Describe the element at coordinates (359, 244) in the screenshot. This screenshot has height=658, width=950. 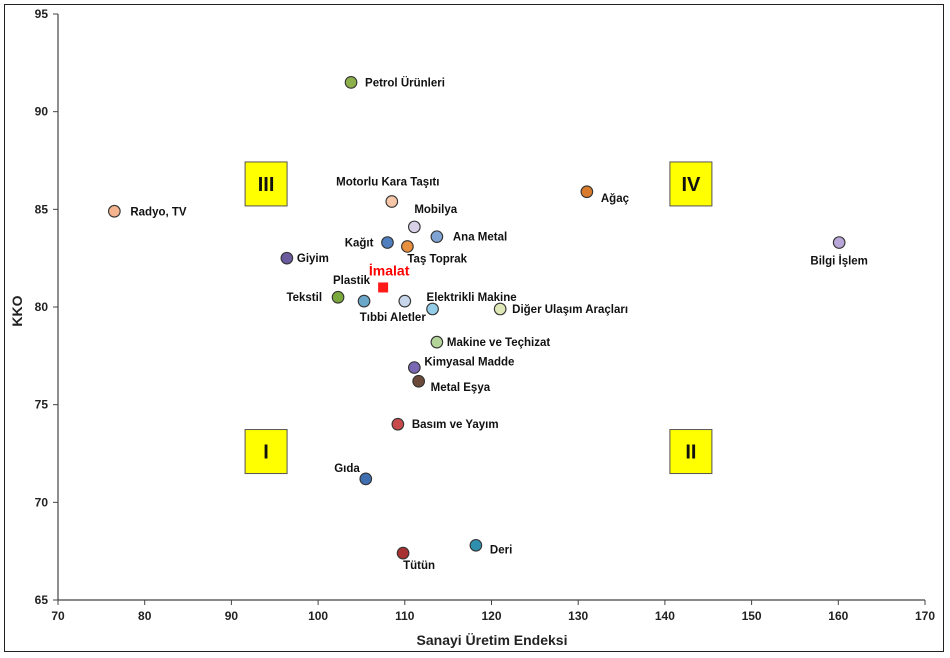
I see `data-point-label: Kağıt` at that location.